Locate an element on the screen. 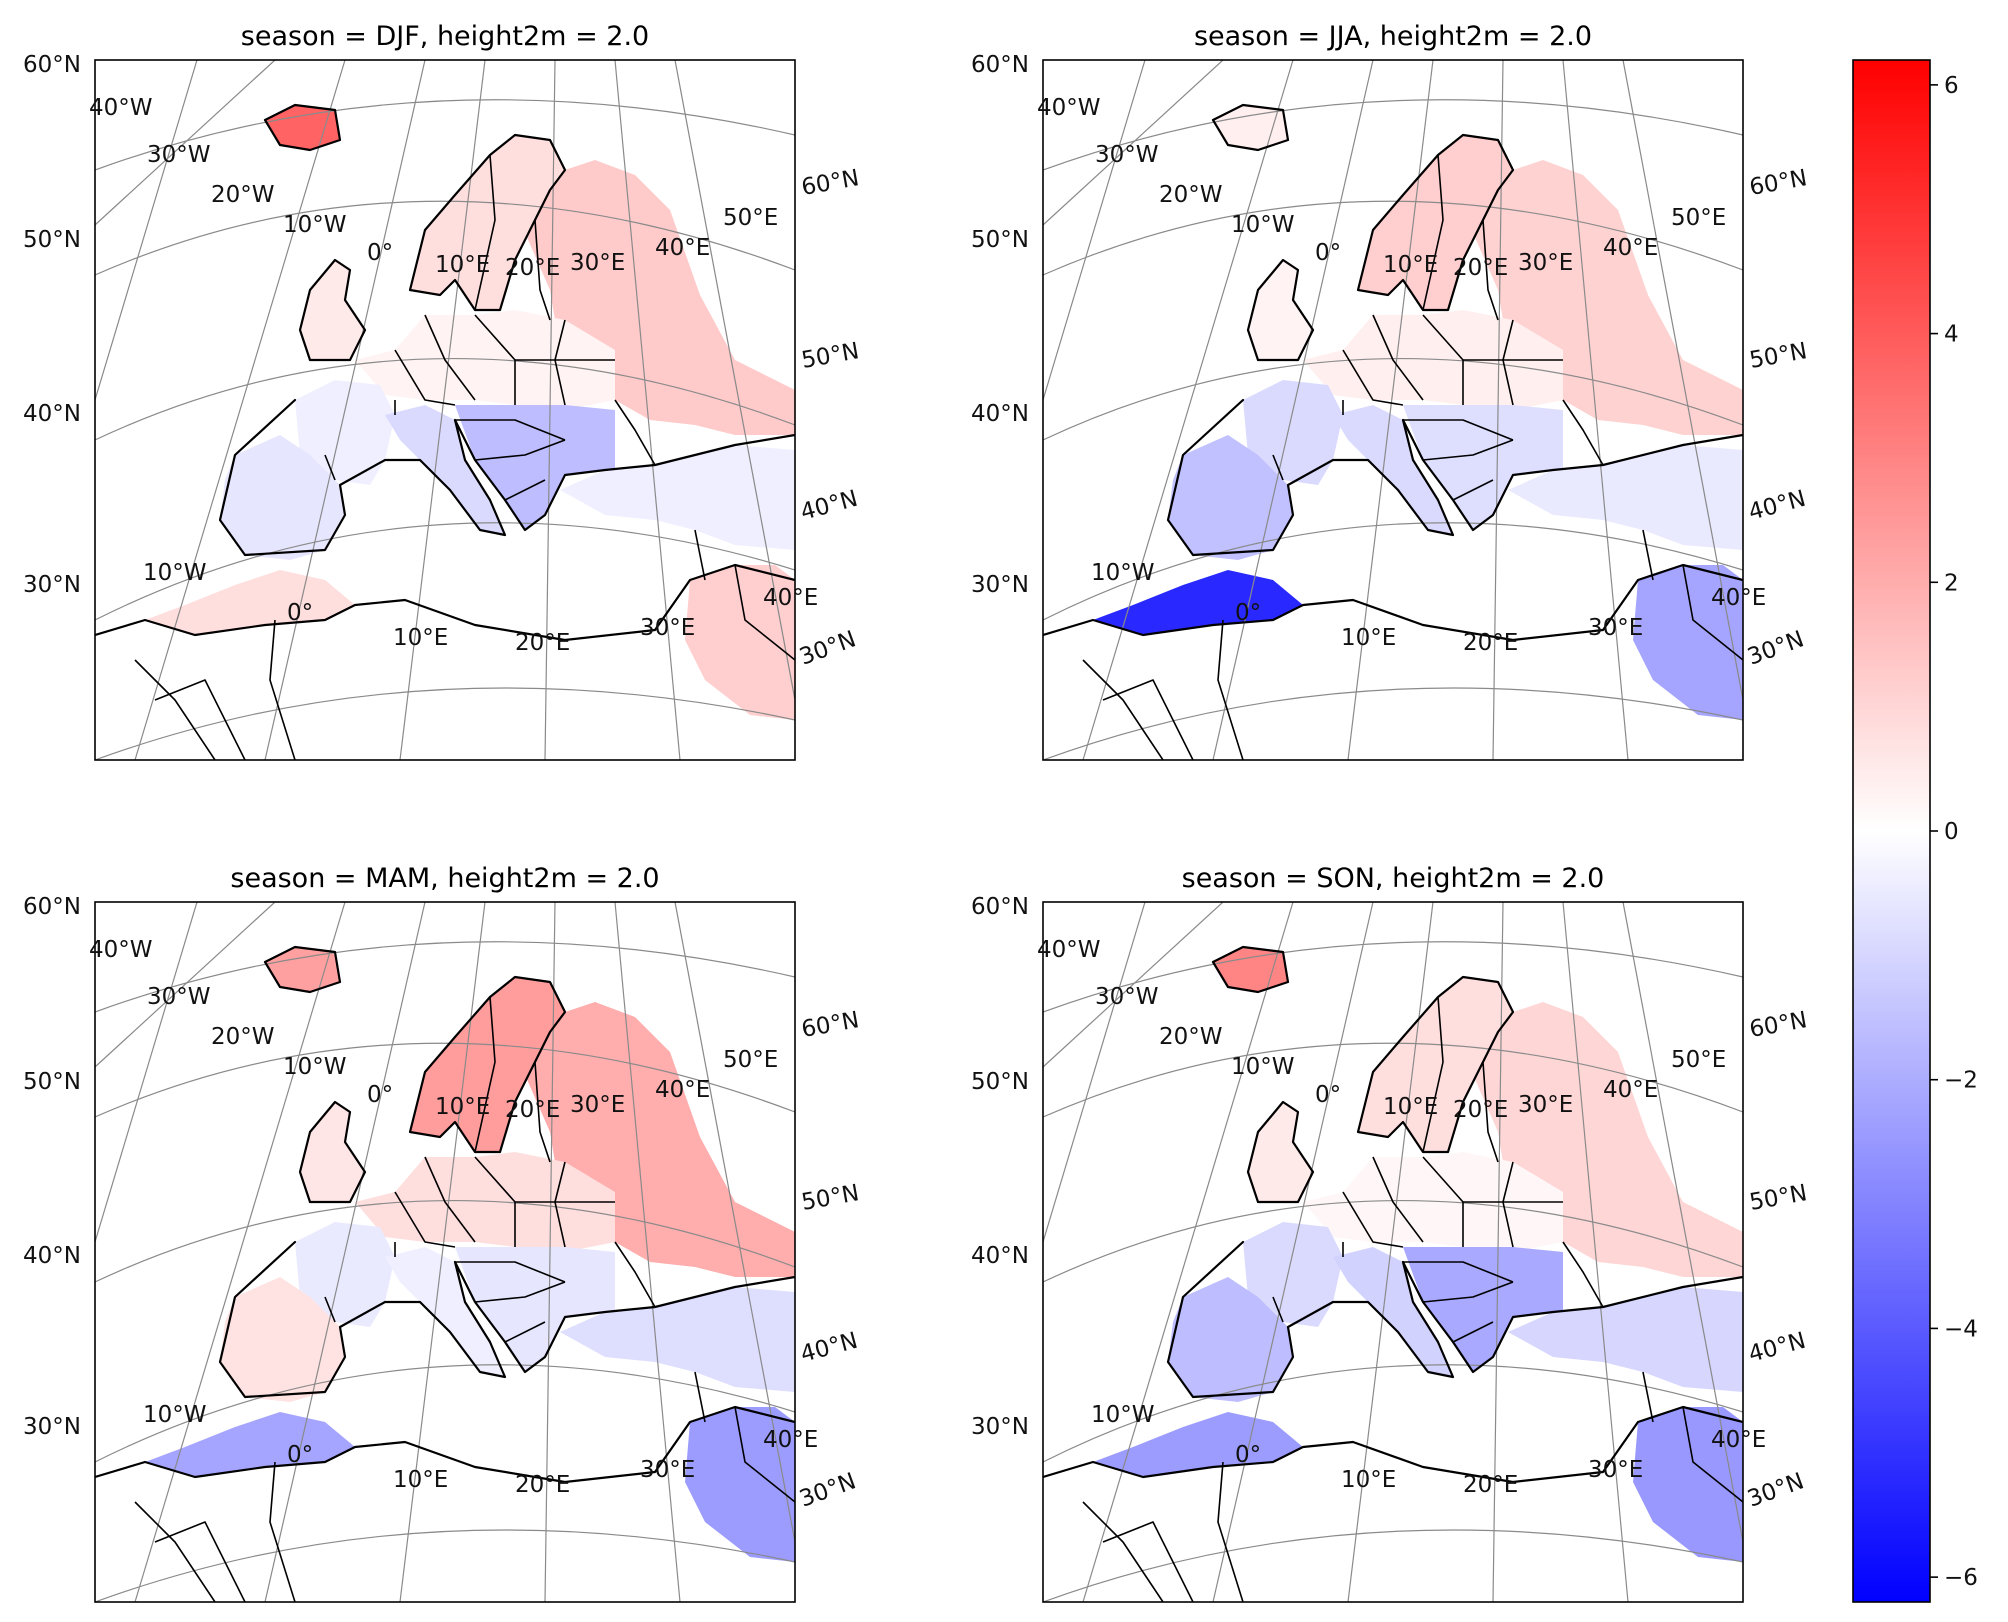 Image resolution: width=2008 pixels, height=1622 pixels. panel-title: season = SON, height2m = 2.0 is located at coordinates (1393, 878).